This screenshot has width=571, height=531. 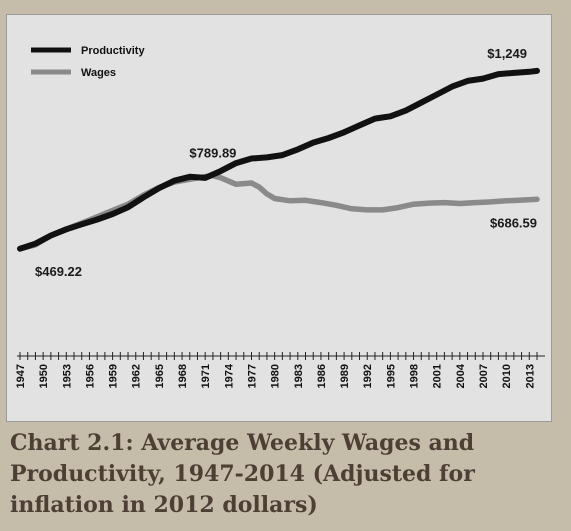 What do you see at coordinates (212, 153) in the screenshot?
I see `data-label: $789.89` at bounding box center [212, 153].